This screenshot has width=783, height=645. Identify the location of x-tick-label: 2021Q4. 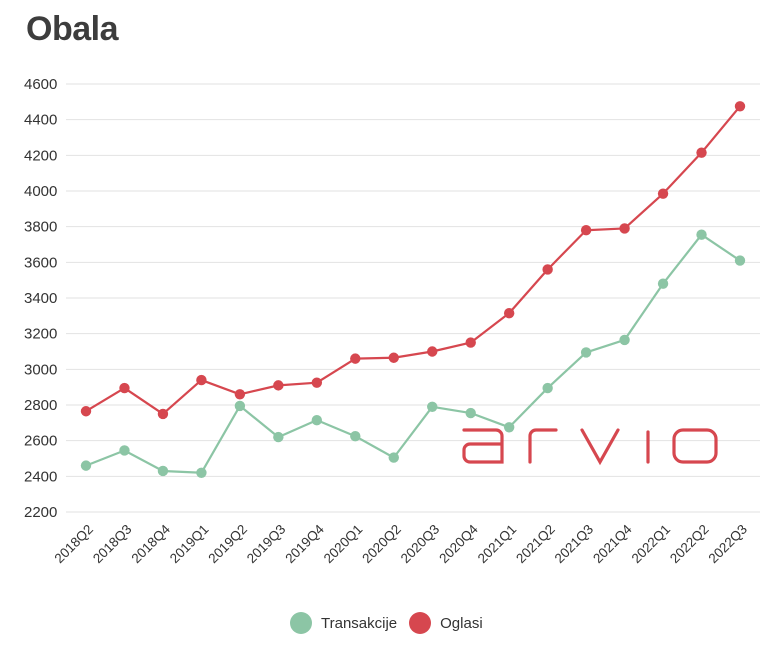
(612, 543).